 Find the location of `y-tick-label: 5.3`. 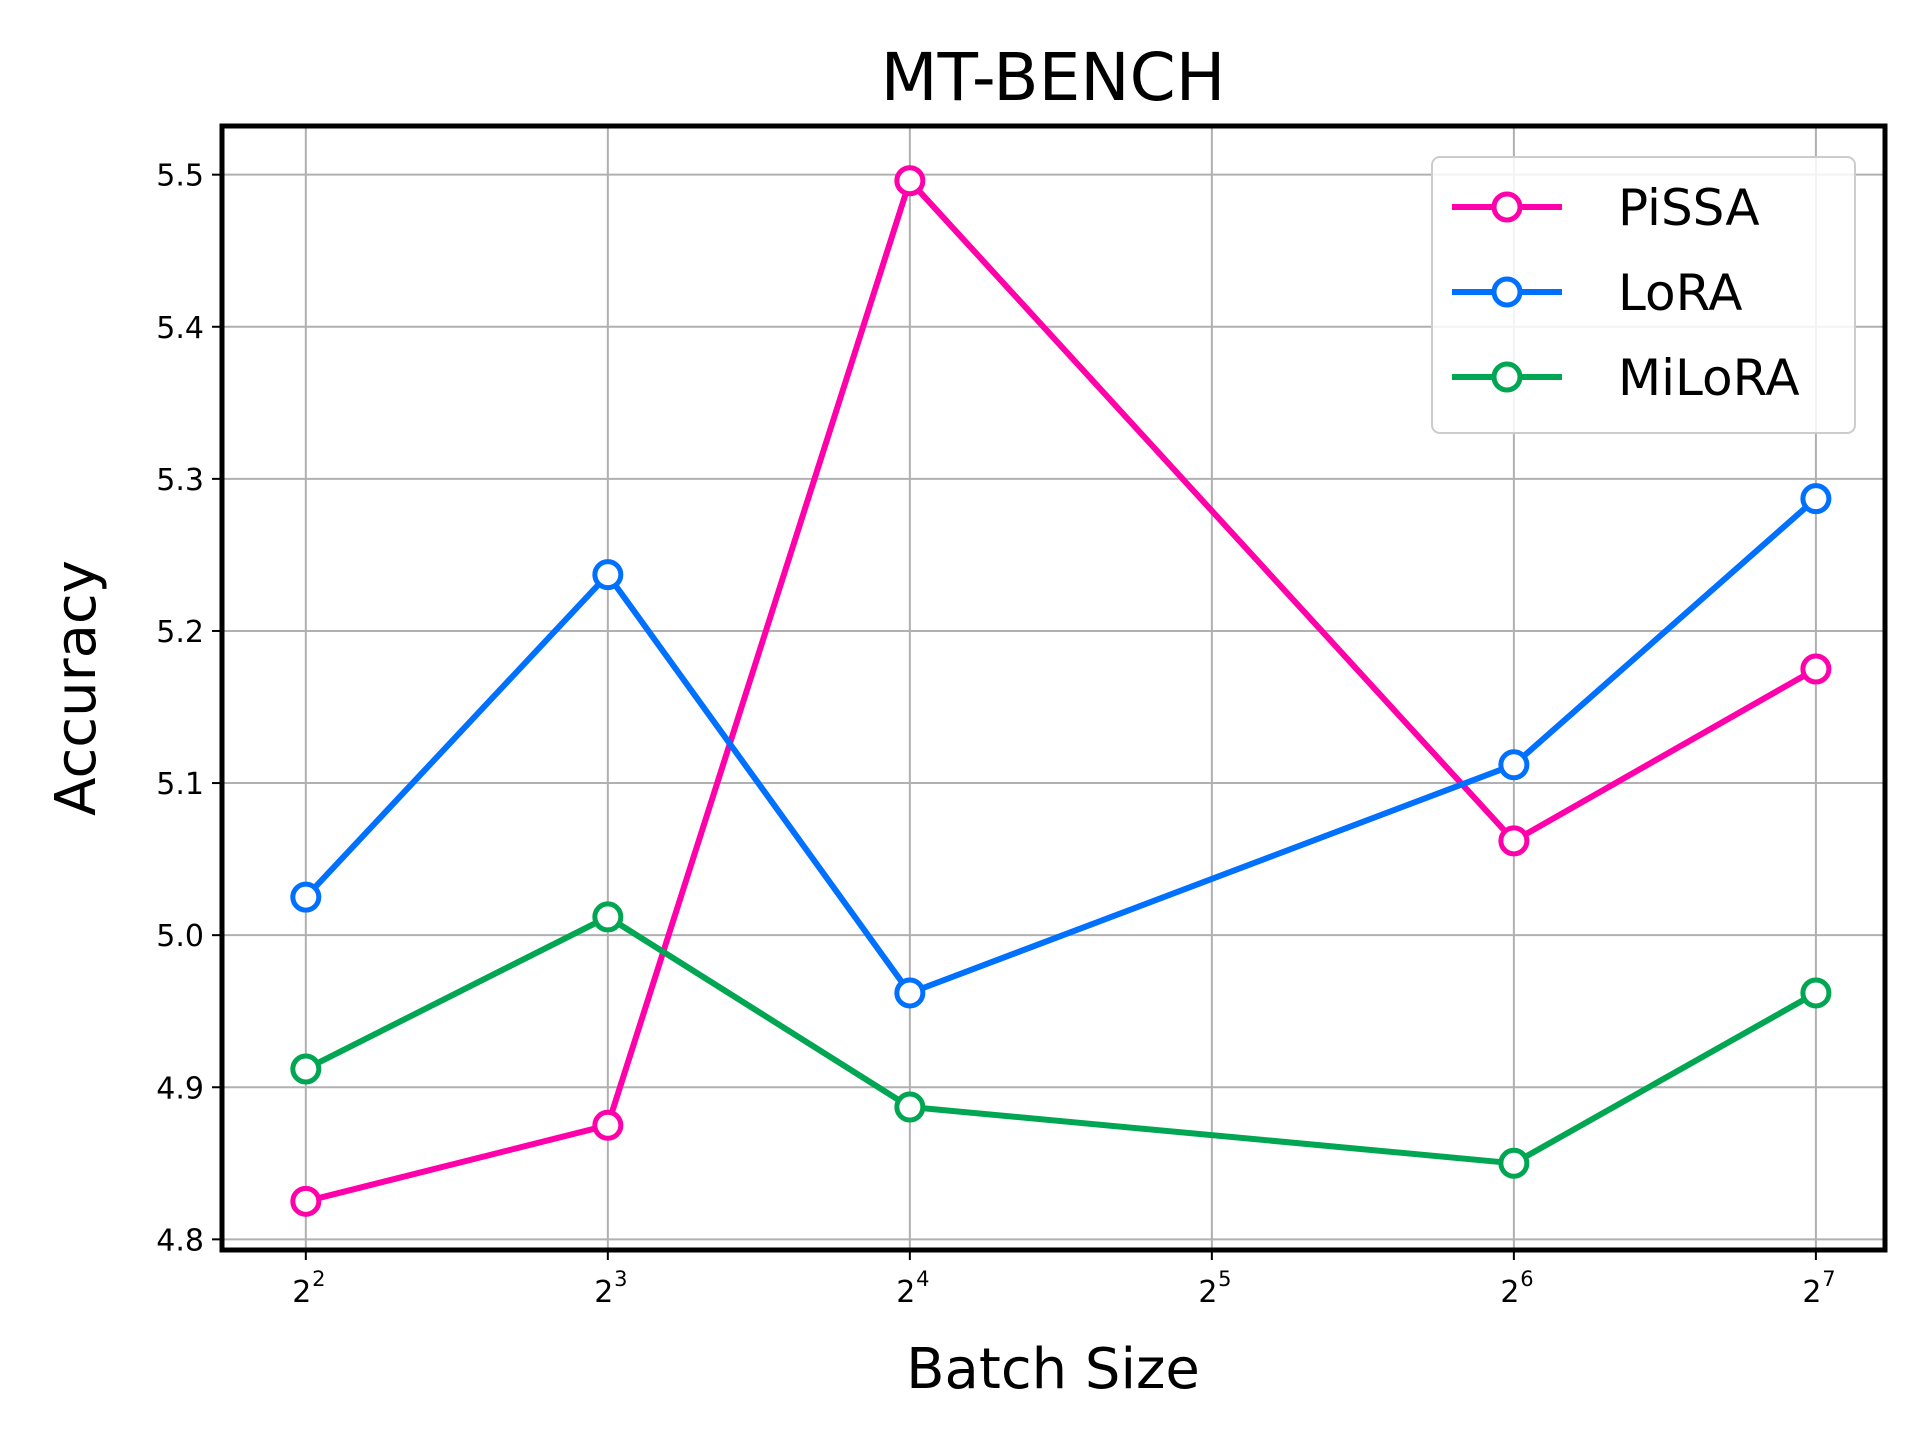

y-tick-label: 5.3 is located at coordinates (180, 480).